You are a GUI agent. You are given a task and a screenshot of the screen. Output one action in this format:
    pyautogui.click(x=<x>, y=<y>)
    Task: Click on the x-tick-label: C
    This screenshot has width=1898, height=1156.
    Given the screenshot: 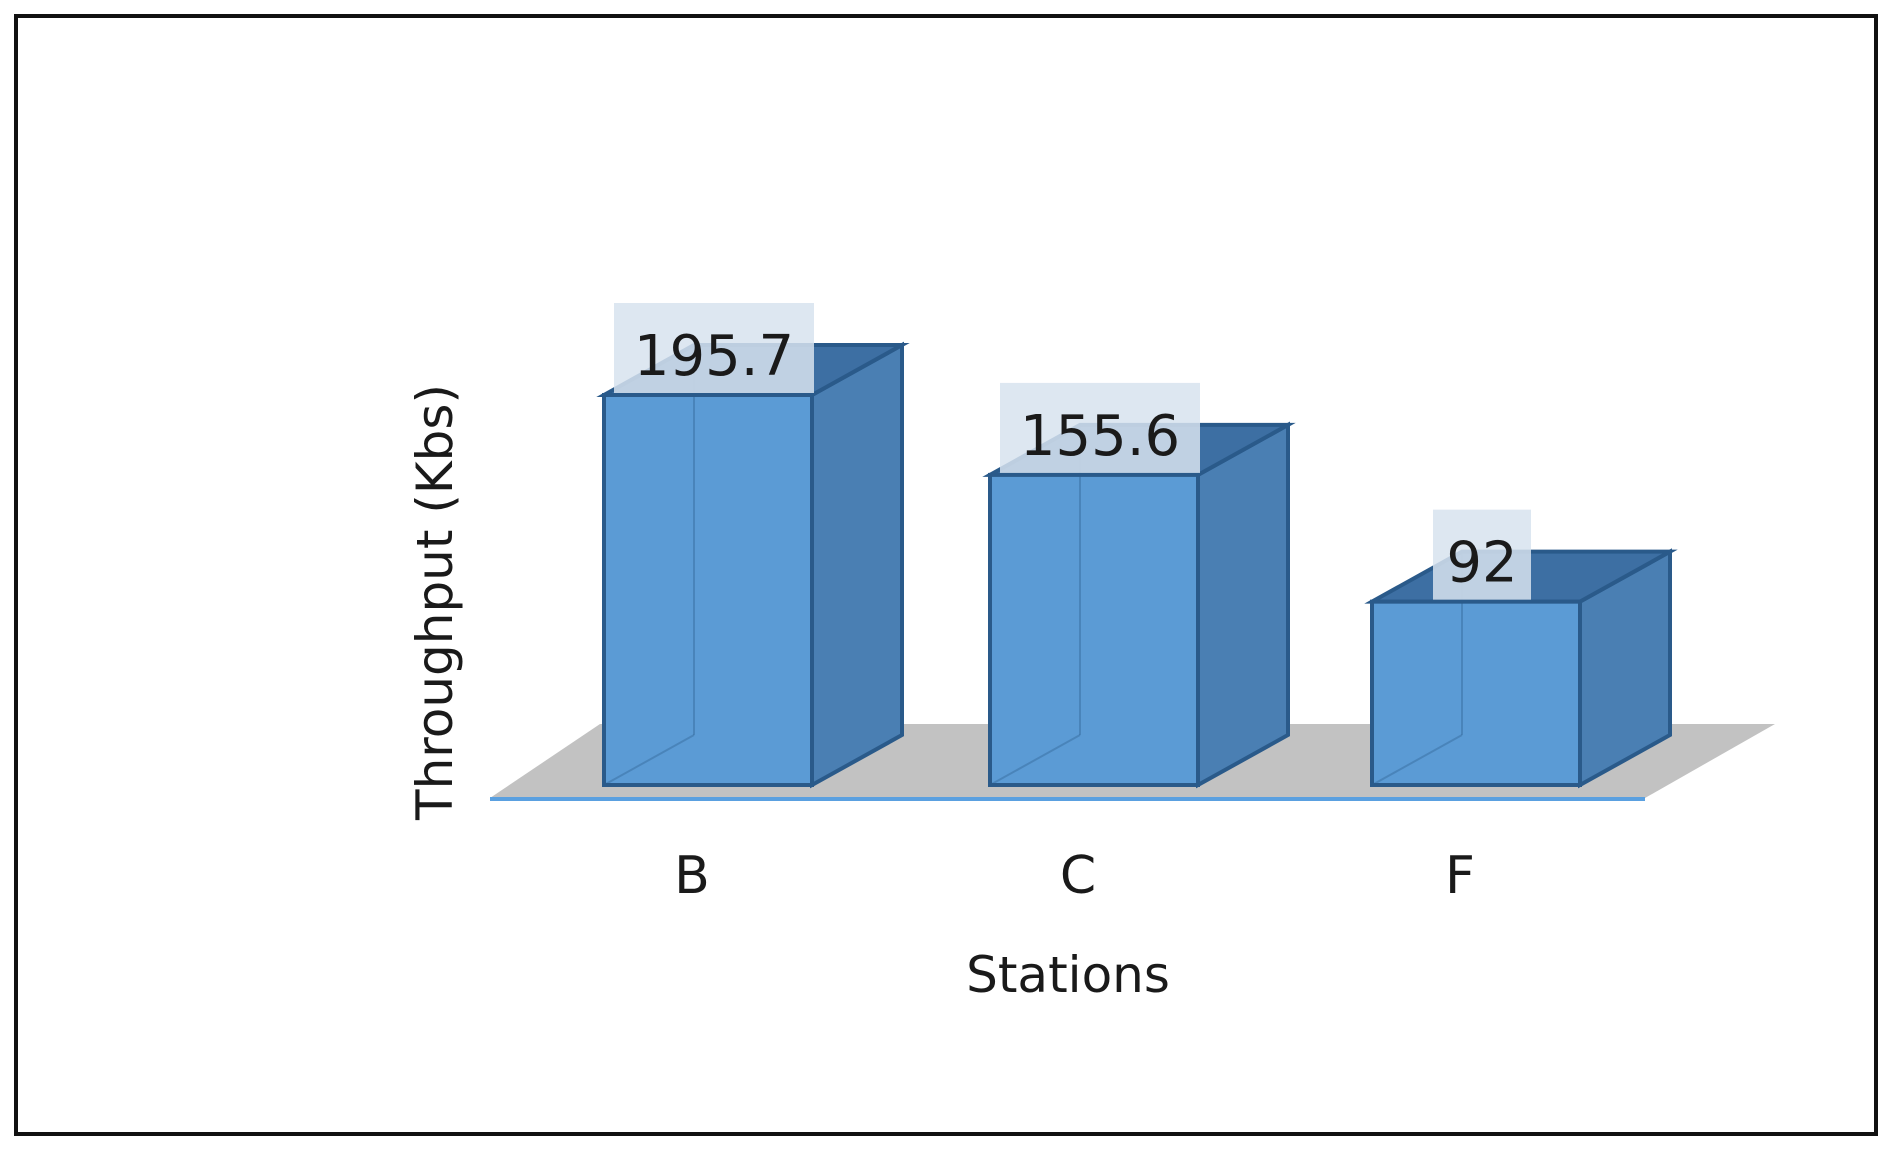 What is the action you would take?
    pyautogui.click(x=1078, y=876)
    